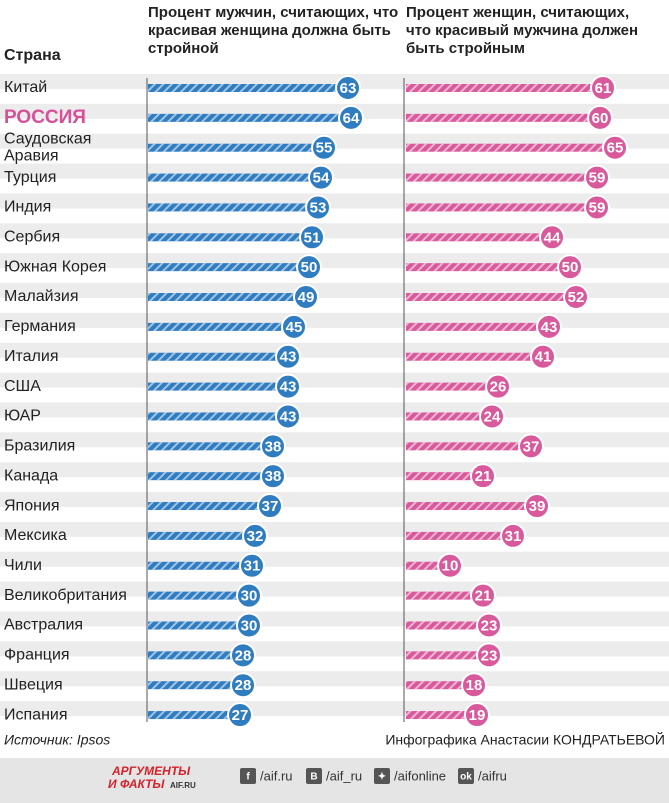 Image resolution: width=669 pixels, height=803 pixels. What do you see at coordinates (32, 237) in the screenshot?
I see `category-label: Сербия` at bounding box center [32, 237].